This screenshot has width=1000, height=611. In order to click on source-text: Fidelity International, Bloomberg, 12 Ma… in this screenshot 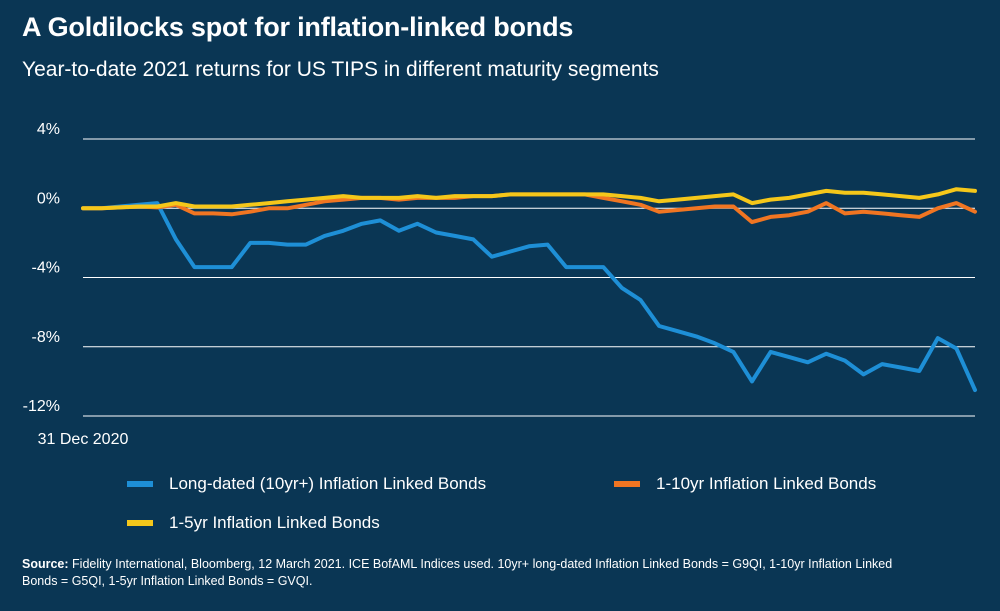, I will do `click(457, 572)`.